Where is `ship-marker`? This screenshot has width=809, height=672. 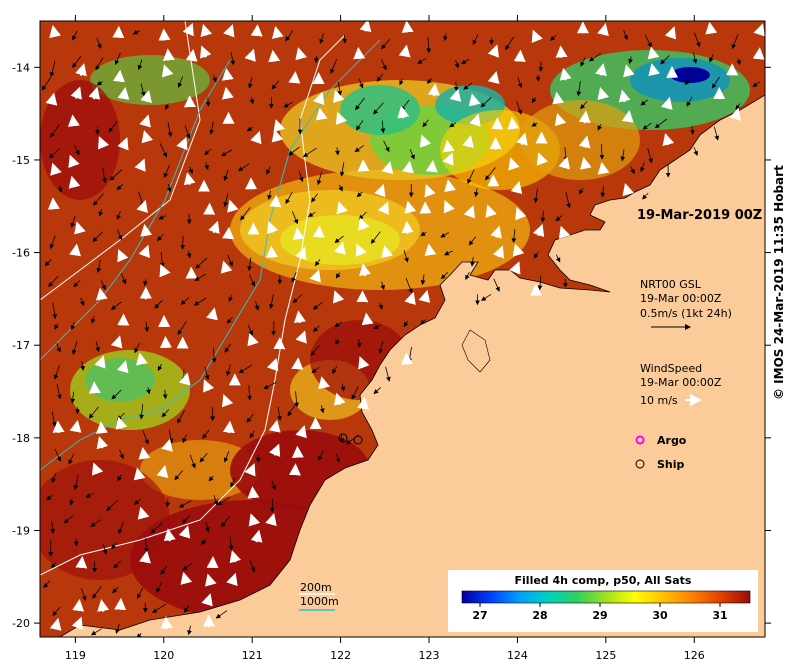 ship-marker is located at coordinates (343, 438).